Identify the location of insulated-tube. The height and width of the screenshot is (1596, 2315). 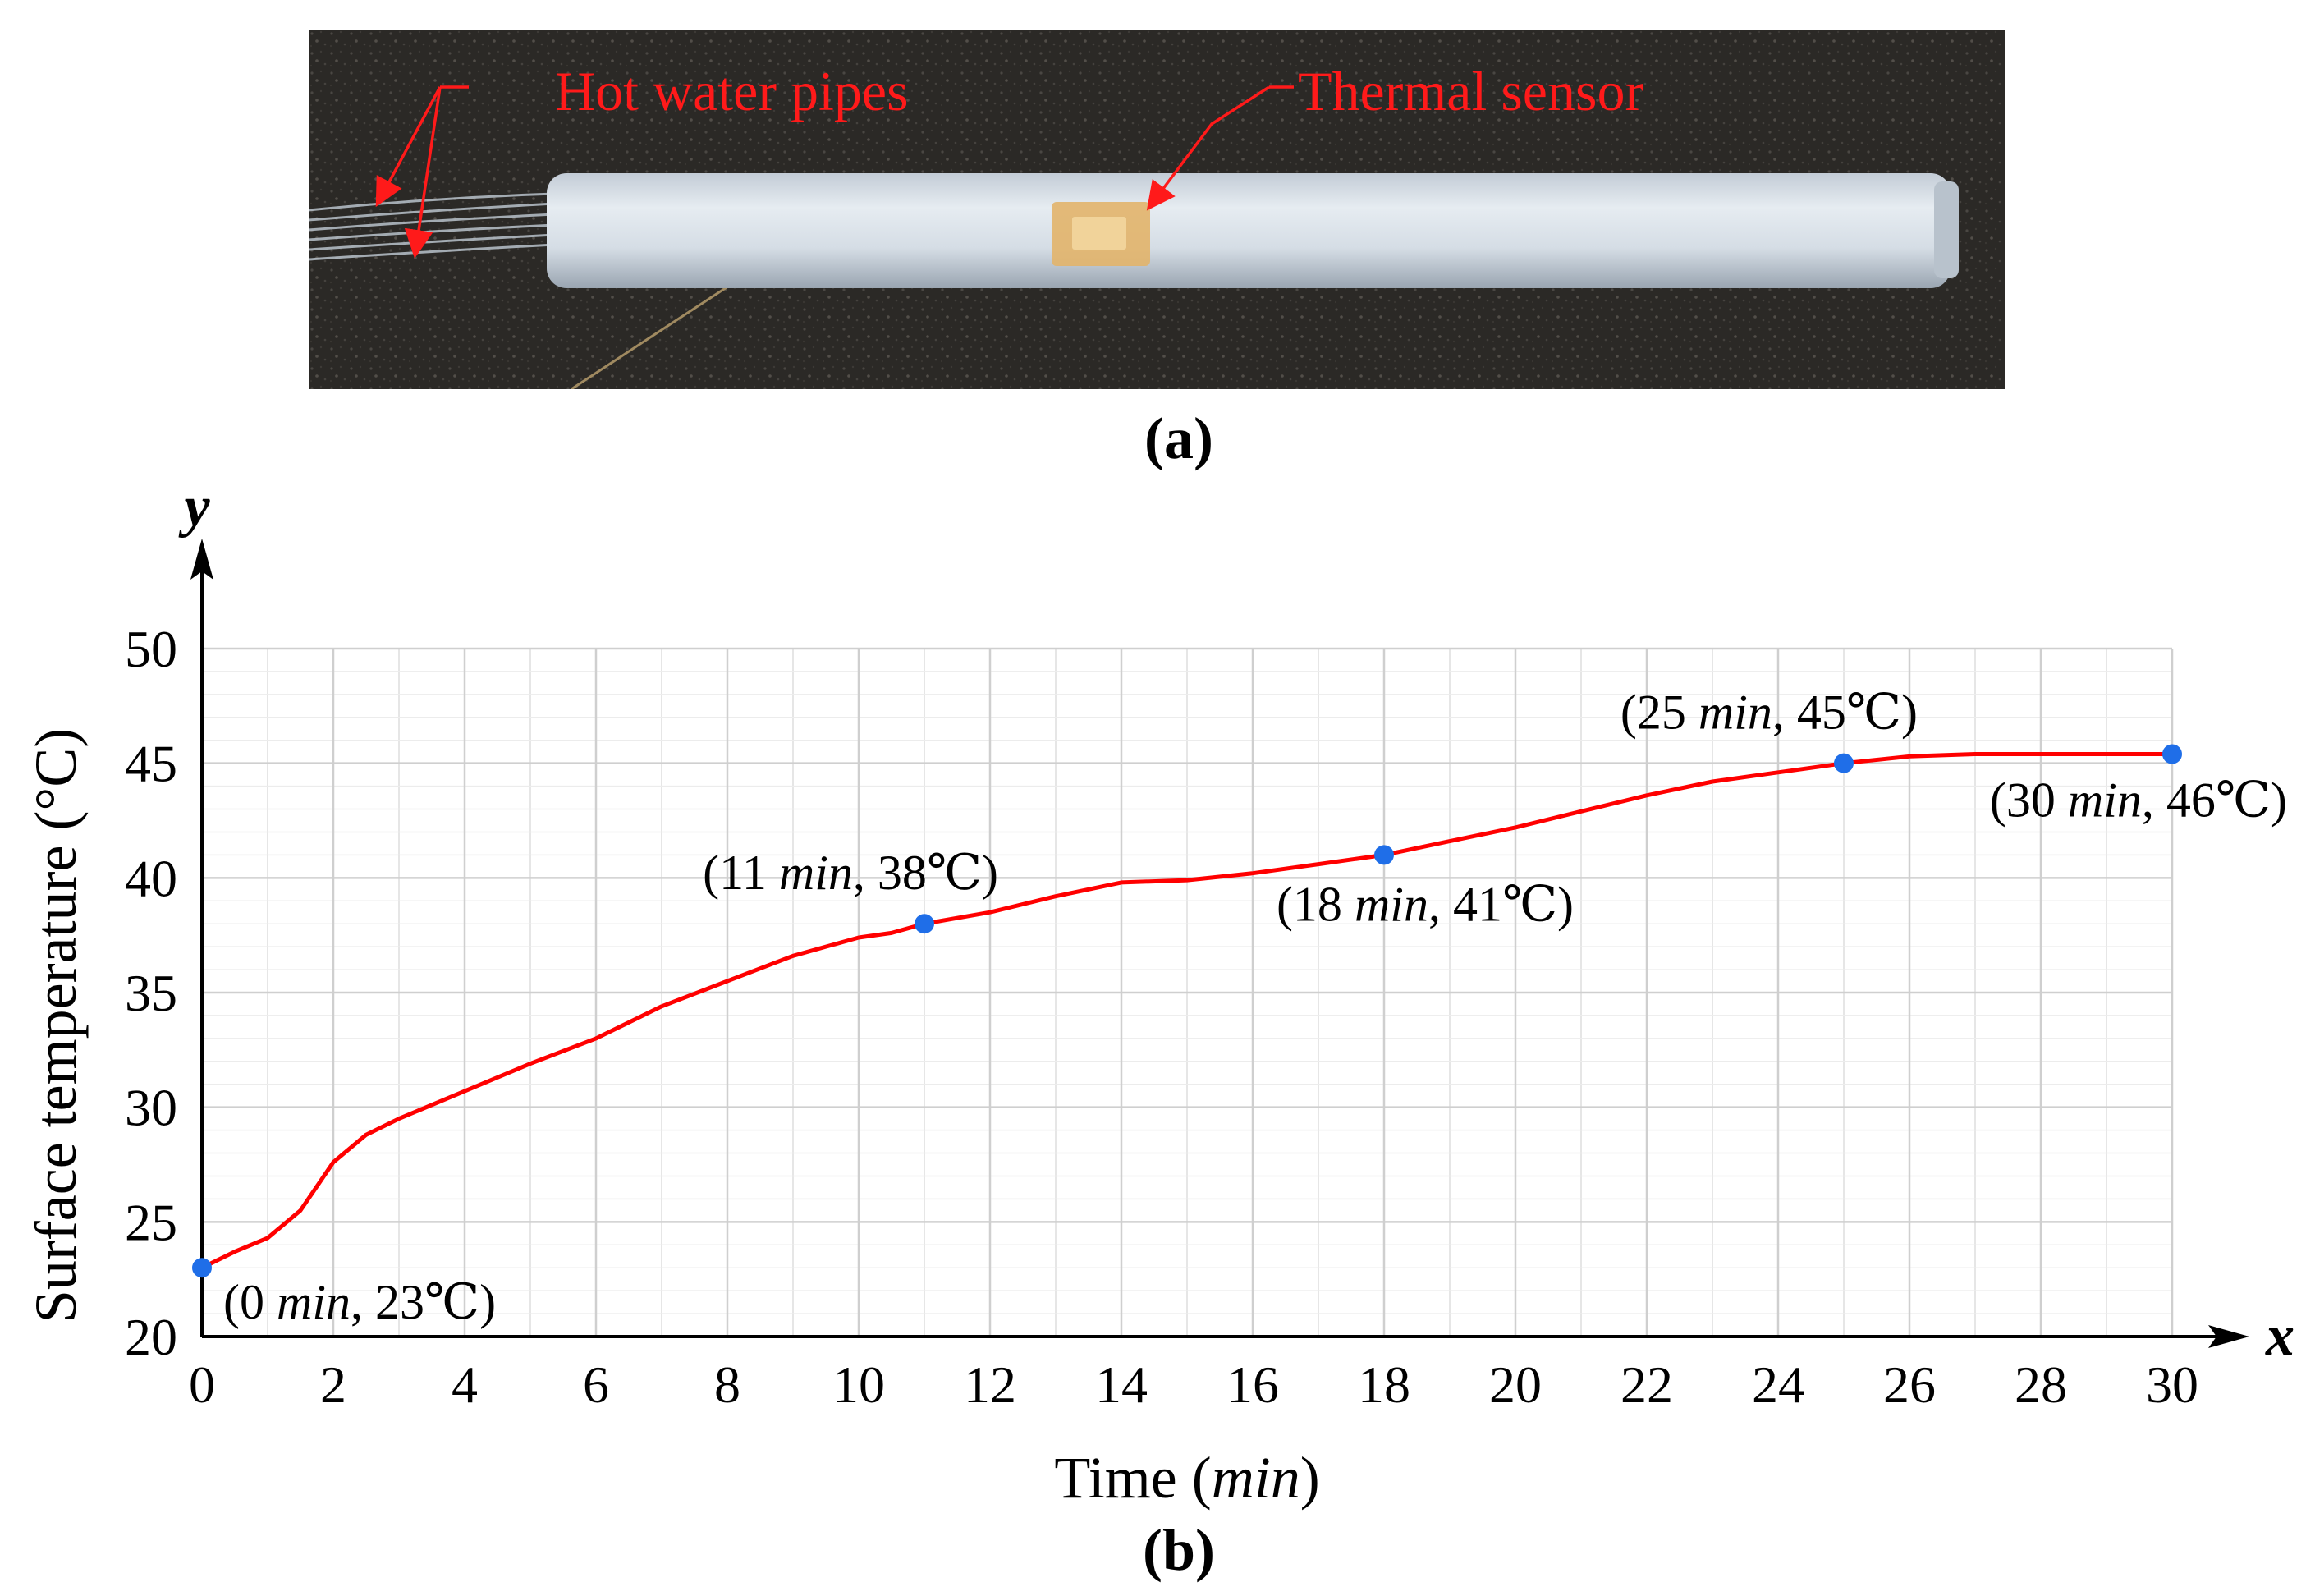
(1249, 231).